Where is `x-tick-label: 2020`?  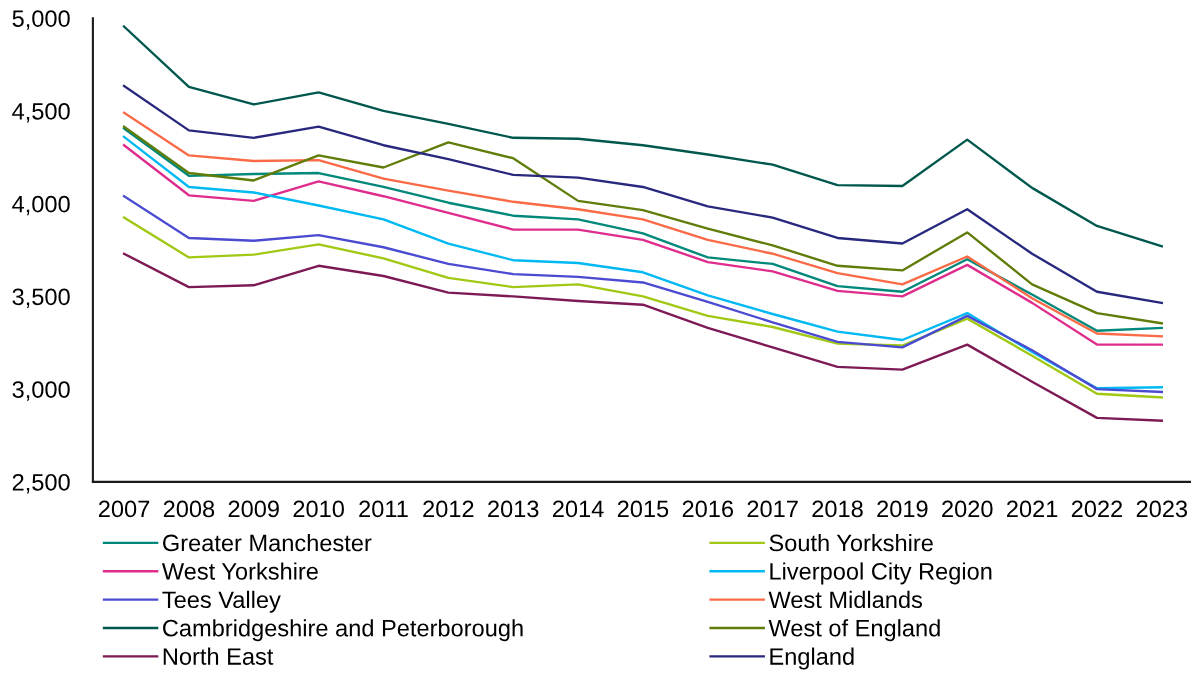
x-tick-label: 2020 is located at coordinates (967, 509).